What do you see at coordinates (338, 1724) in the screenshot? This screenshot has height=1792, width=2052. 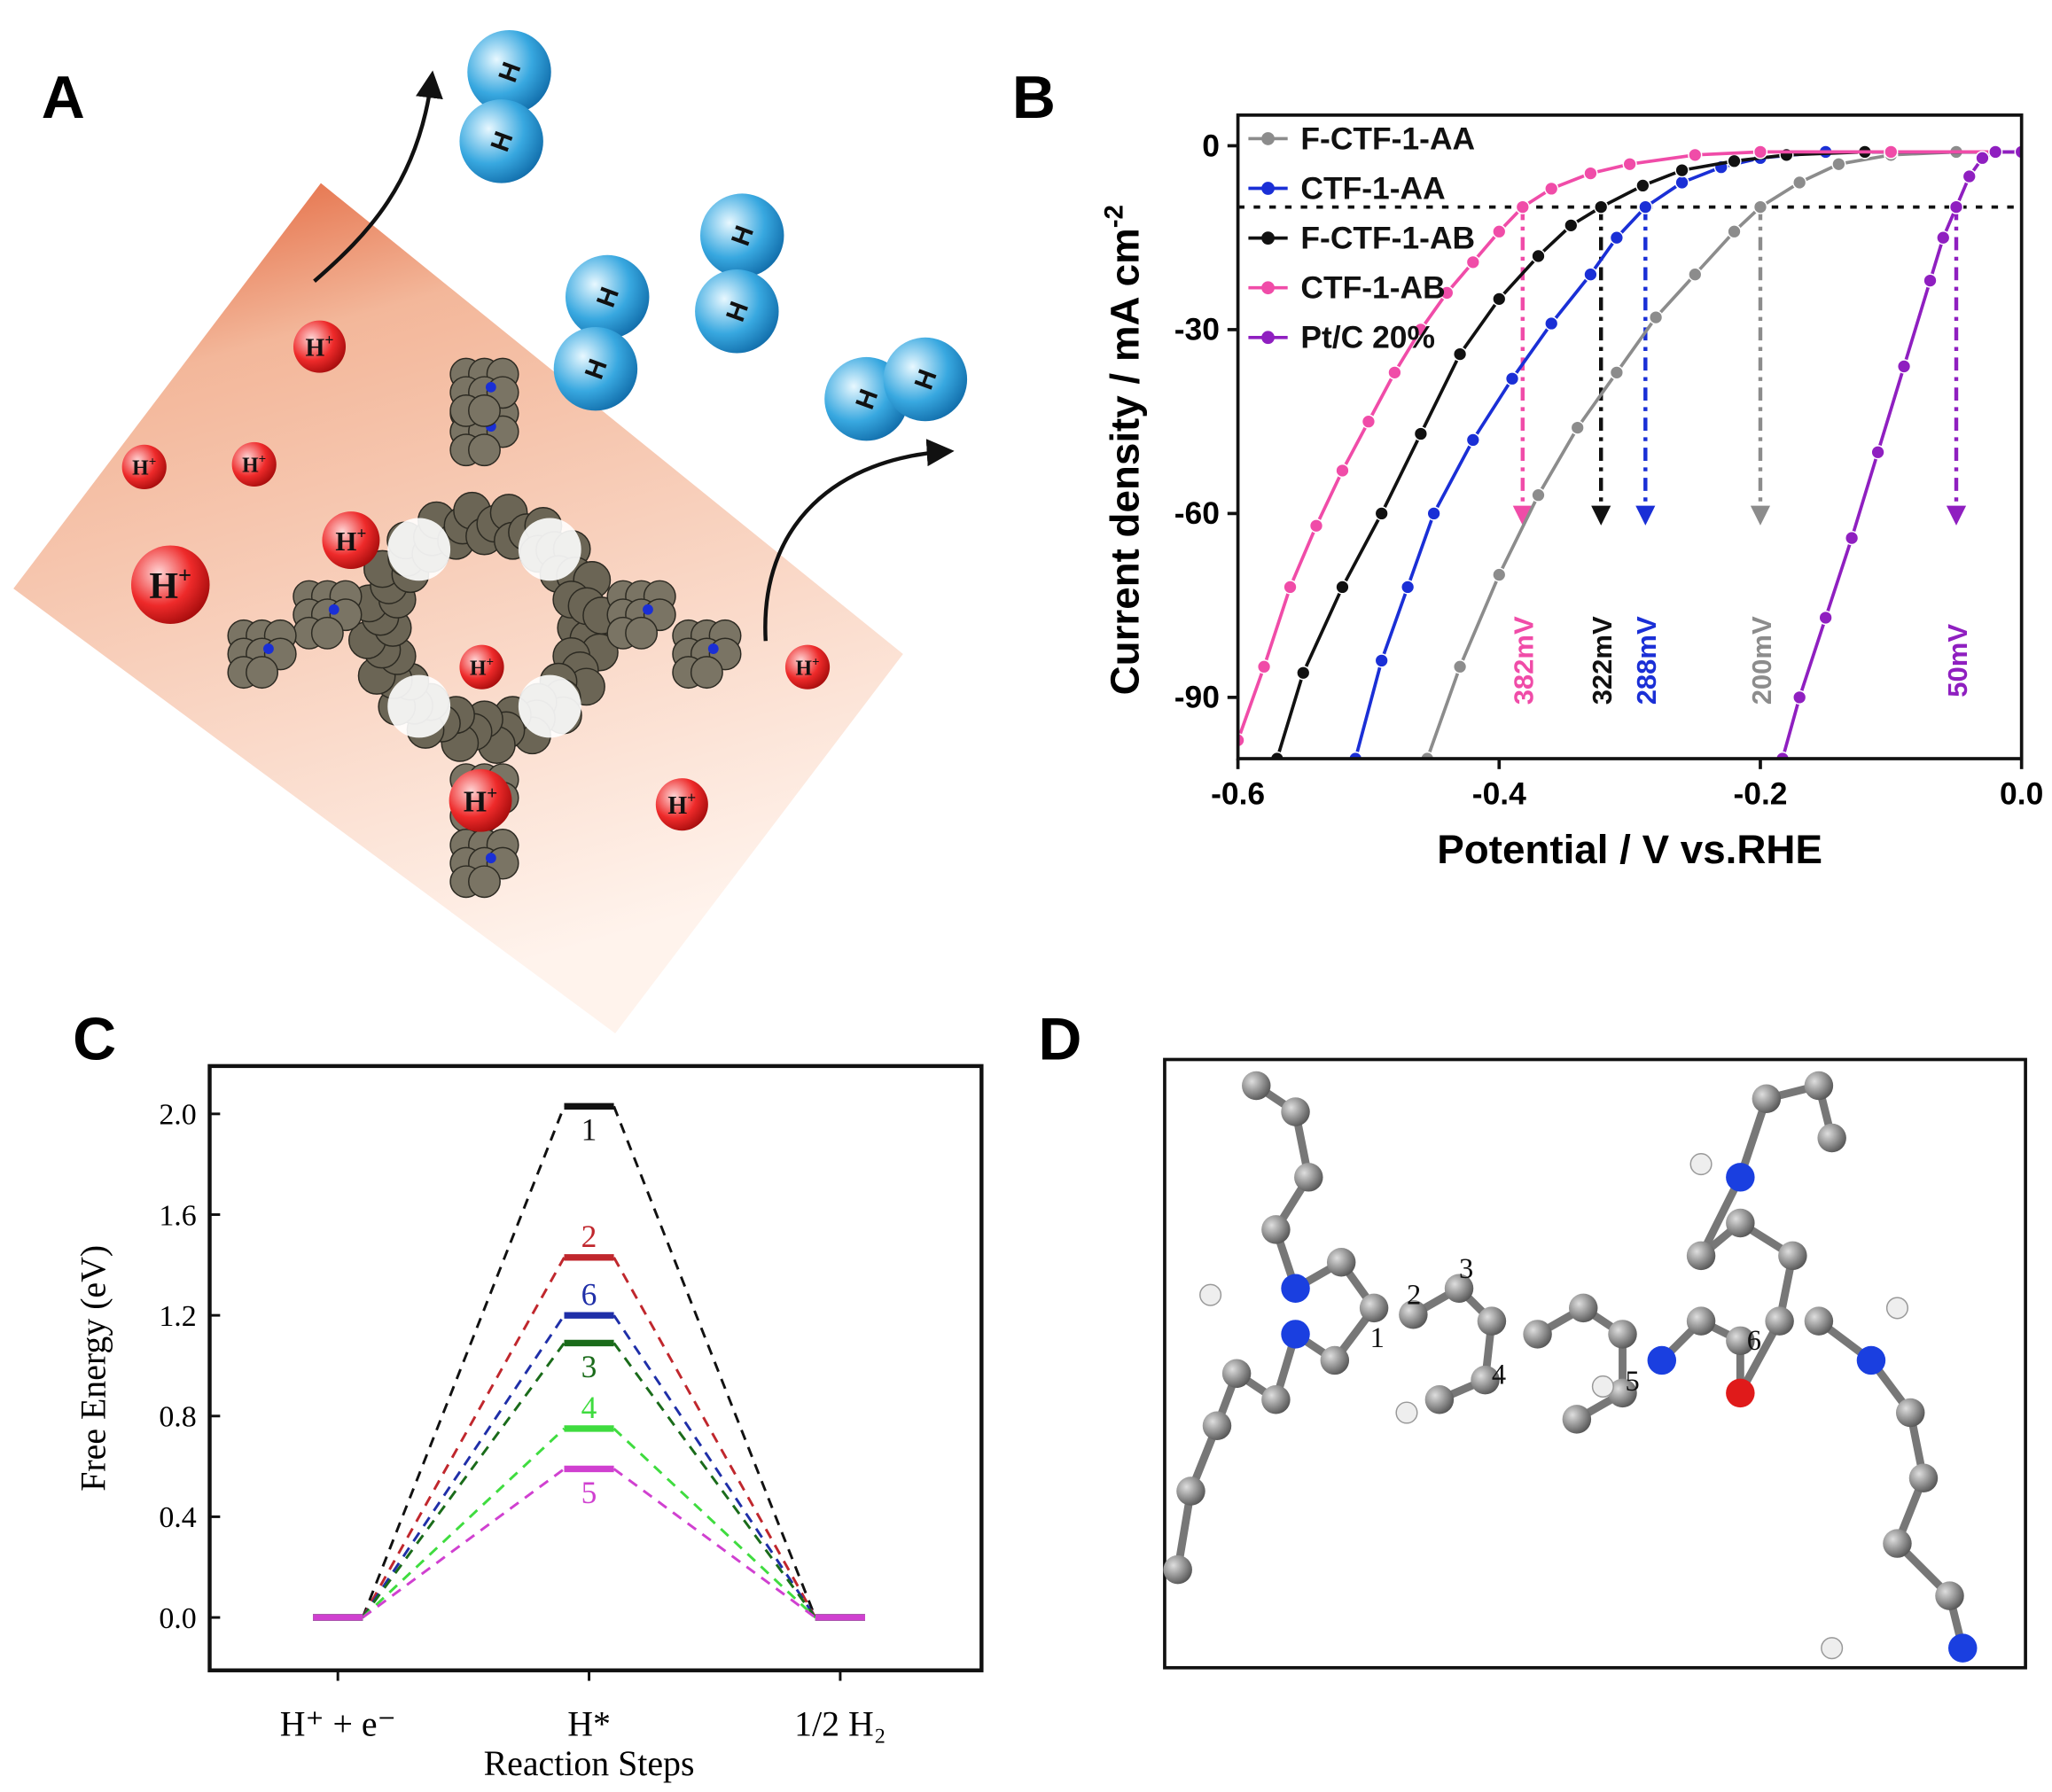 I see `x-tick-label: H⁺ + e⁻` at bounding box center [338, 1724].